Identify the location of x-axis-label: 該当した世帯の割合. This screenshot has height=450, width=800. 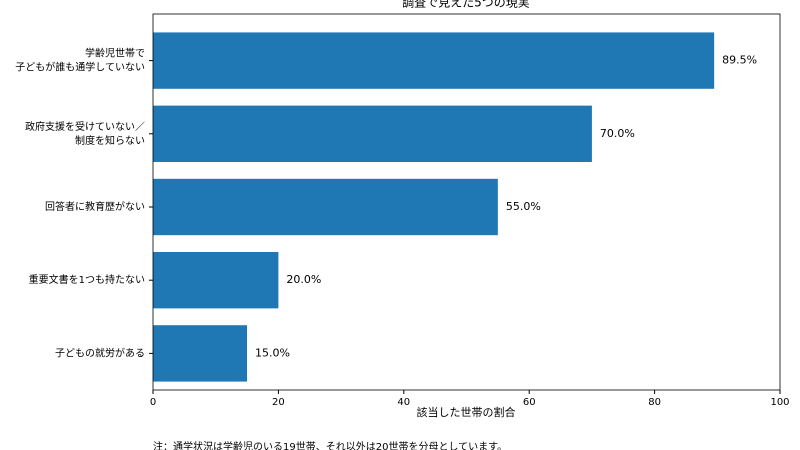
(466, 412).